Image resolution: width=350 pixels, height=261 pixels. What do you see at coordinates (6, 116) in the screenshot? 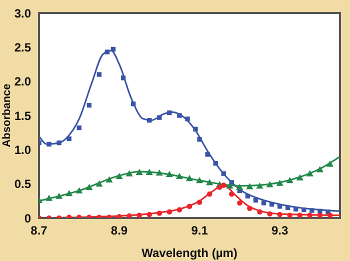
I see `y-axis-title: Absorbance` at bounding box center [6, 116].